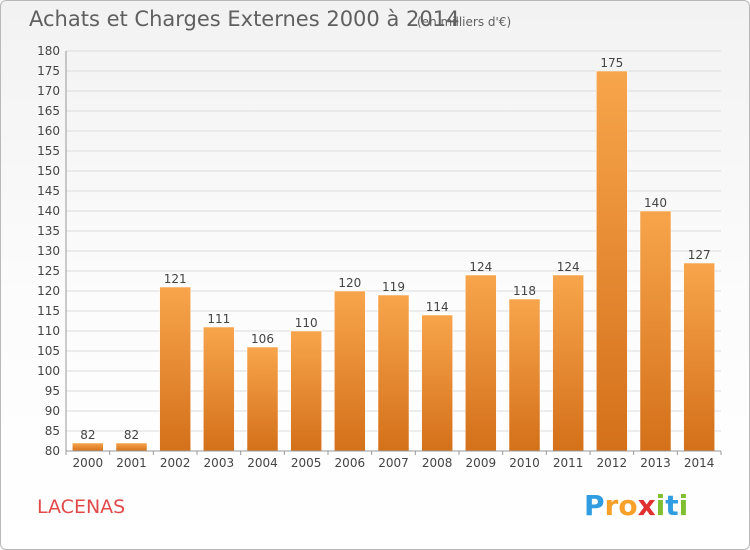  I want to click on y-tick-label: 115, so click(48, 311).